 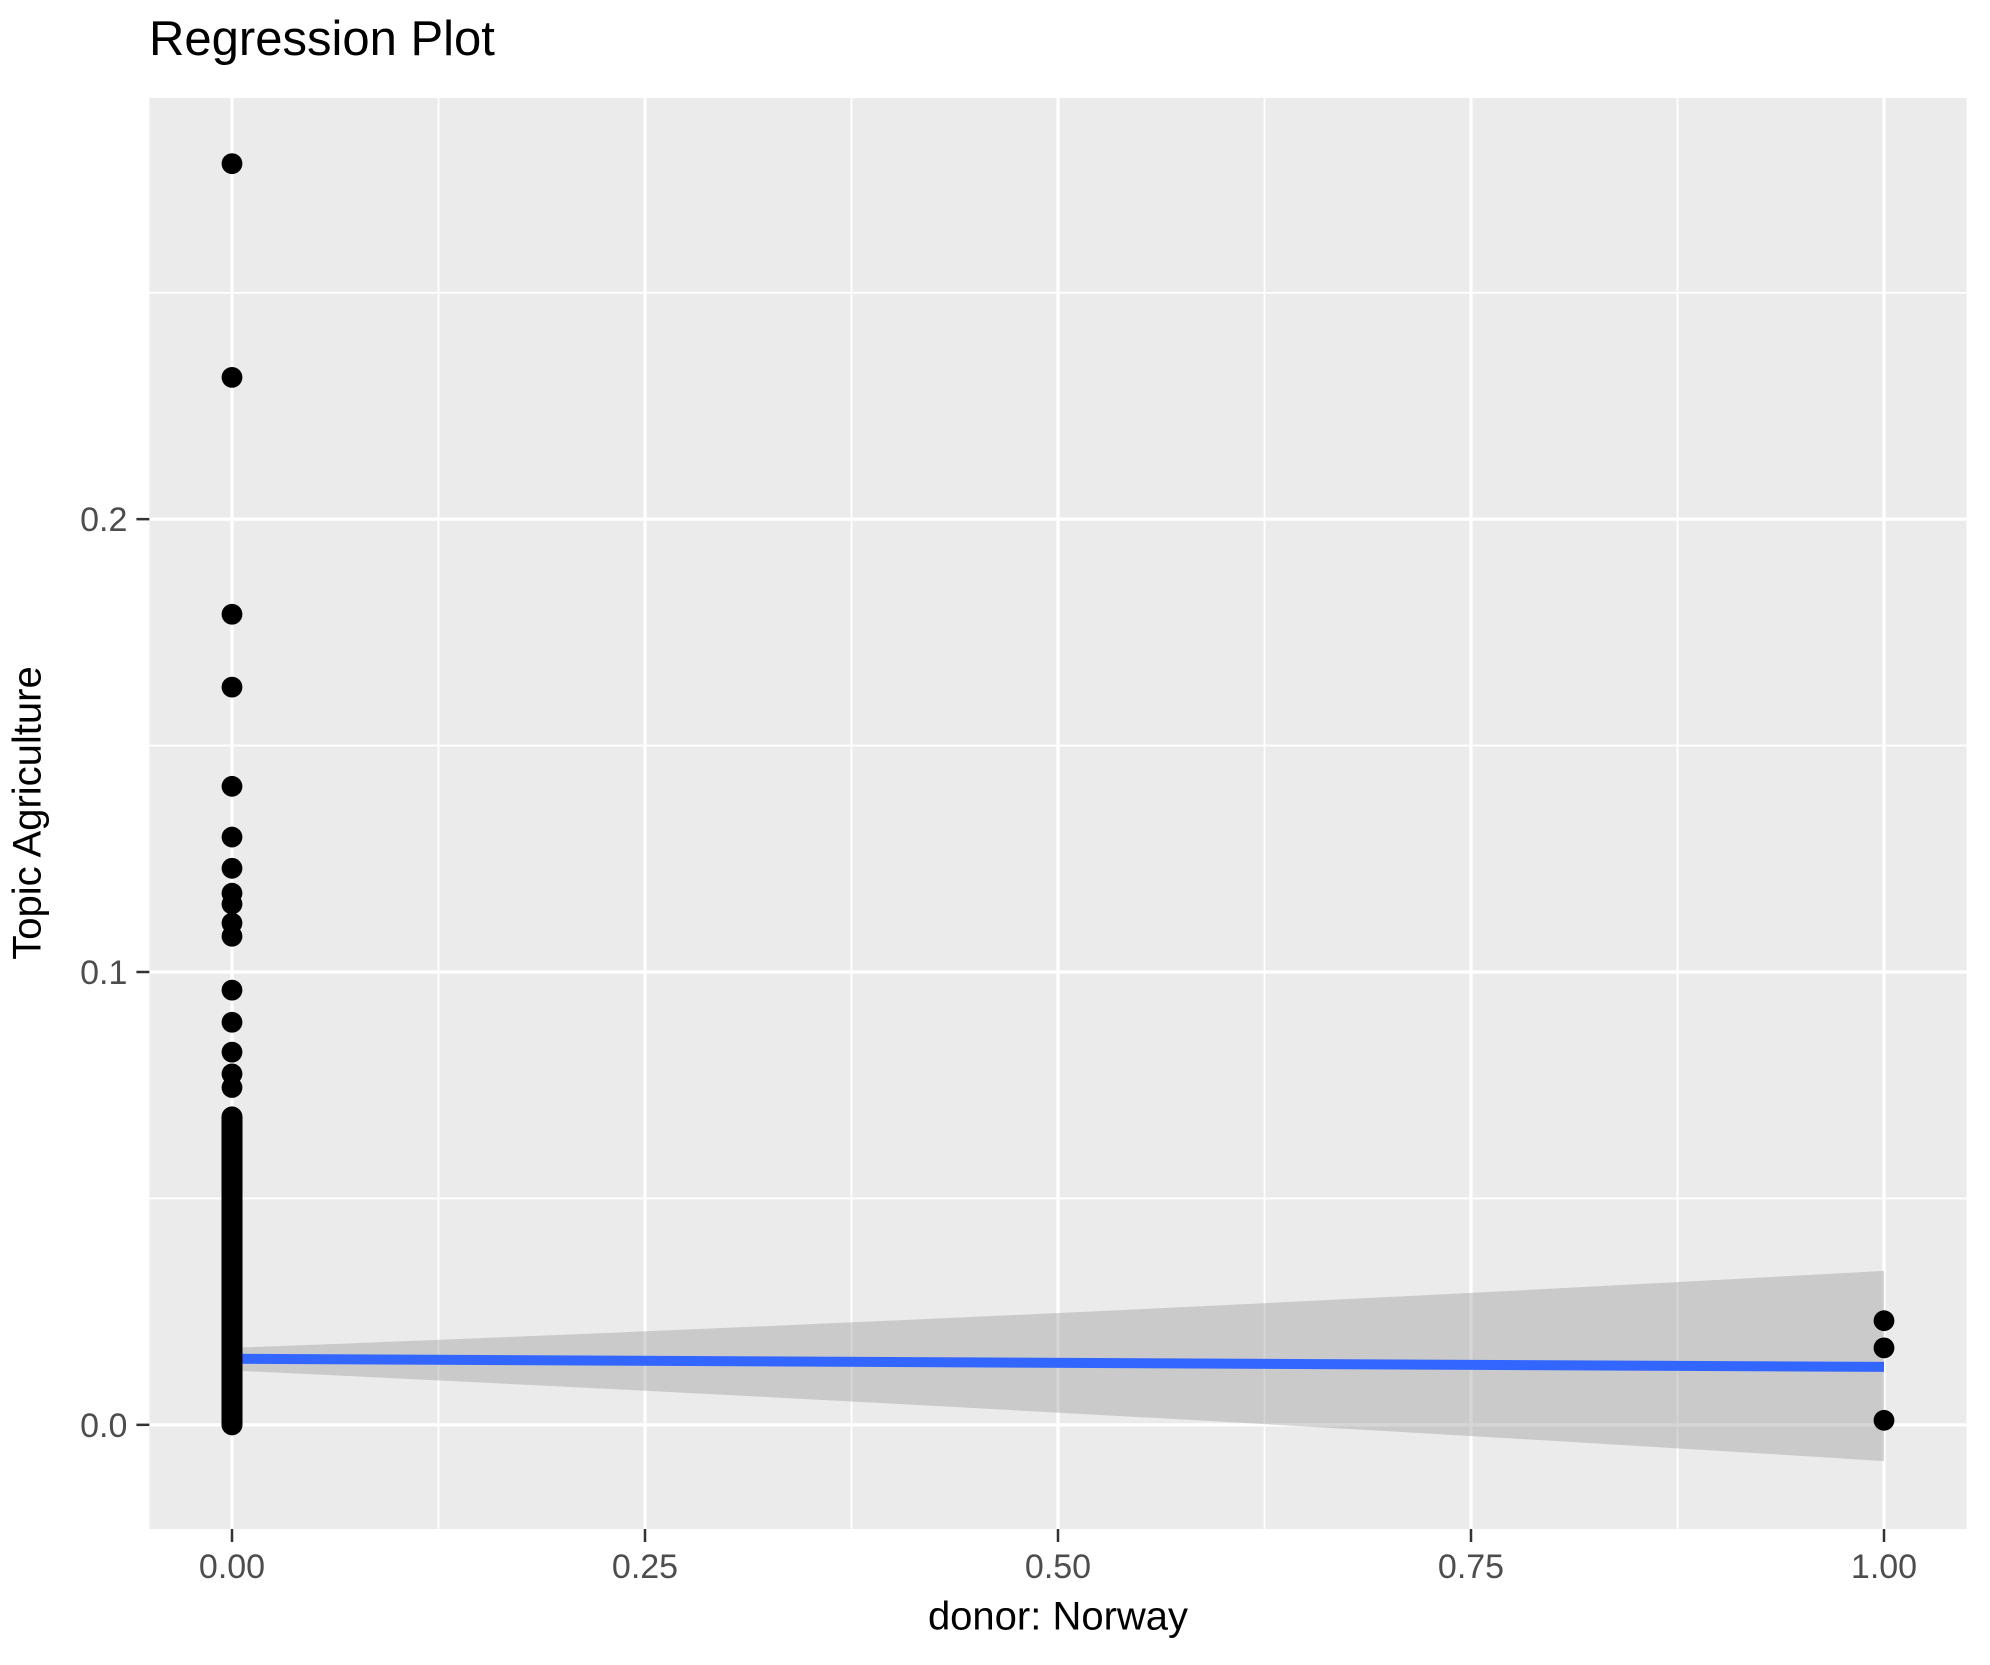 What do you see at coordinates (1058, 1616) in the screenshot?
I see `x-axis-title: donor: Norway` at bounding box center [1058, 1616].